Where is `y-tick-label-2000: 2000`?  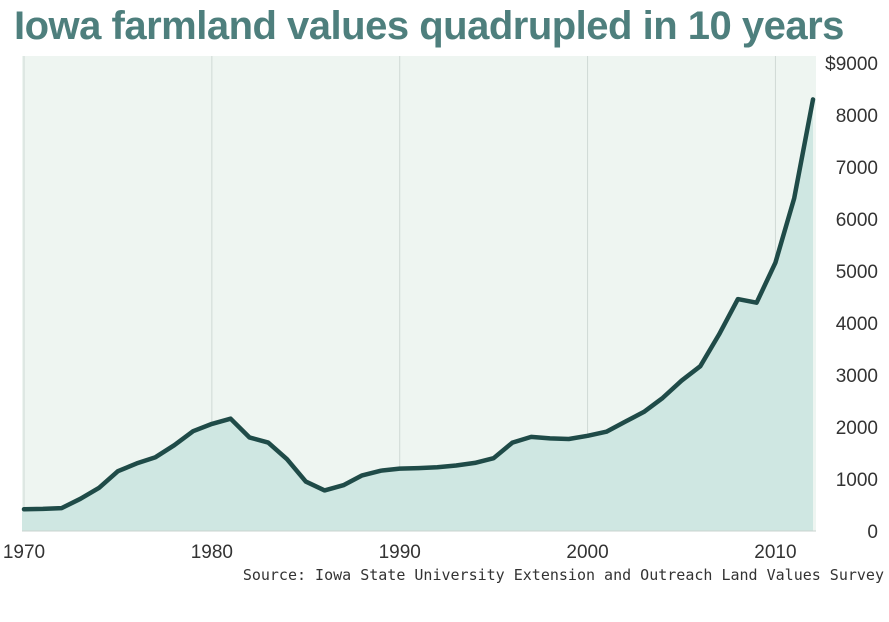
y-tick-label-2000: 2000 is located at coordinates (857, 428).